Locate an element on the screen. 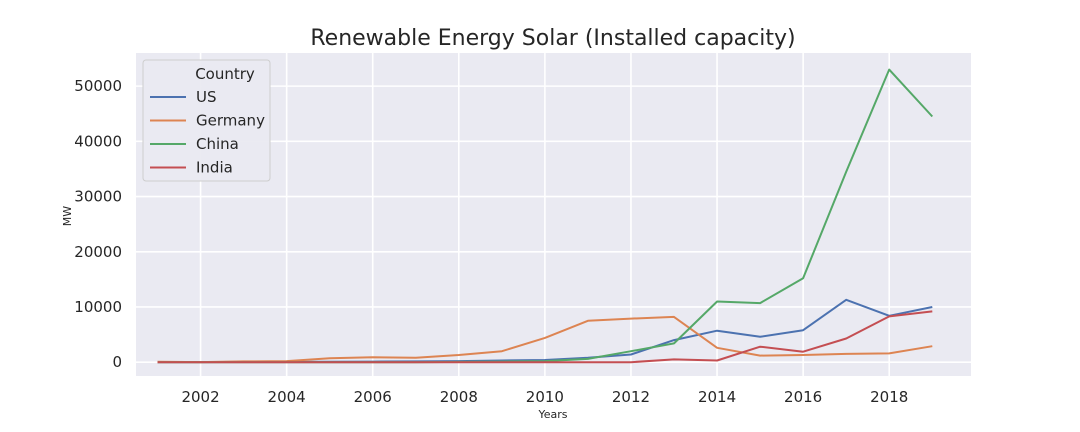 The image size is (1080, 432). y-axis-label: MW is located at coordinates (67, 216).